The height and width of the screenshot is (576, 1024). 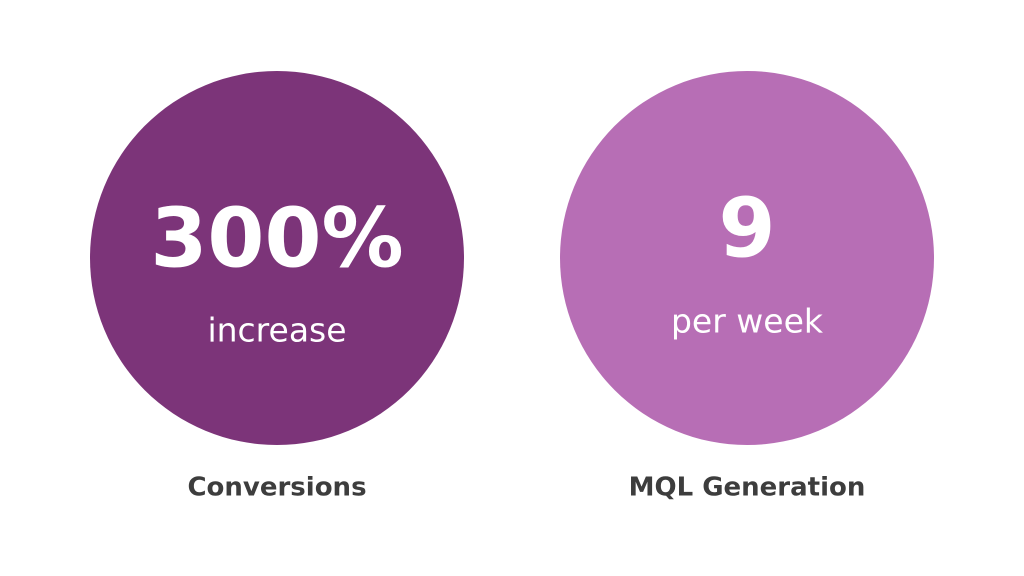 What do you see at coordinates (747, 321) in the screenshot?
I see `stat-caption: per week` at bounding box center [747, 321].